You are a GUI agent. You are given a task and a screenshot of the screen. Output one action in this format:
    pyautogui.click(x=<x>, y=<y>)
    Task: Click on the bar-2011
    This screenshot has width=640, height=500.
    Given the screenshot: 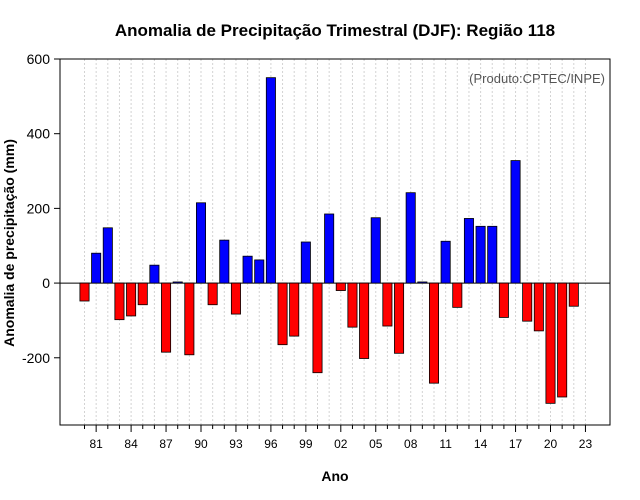 What is the action you would take?
    pyautogui.click(x=445, y=262)
    